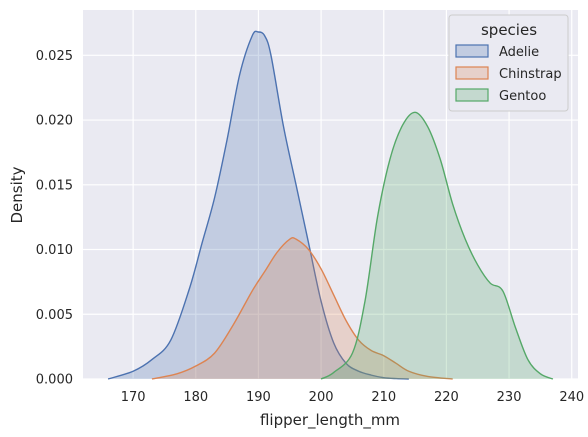 The image size is (588, 437). I want to click on y-tick-label: 0.010, so click(54, 250).